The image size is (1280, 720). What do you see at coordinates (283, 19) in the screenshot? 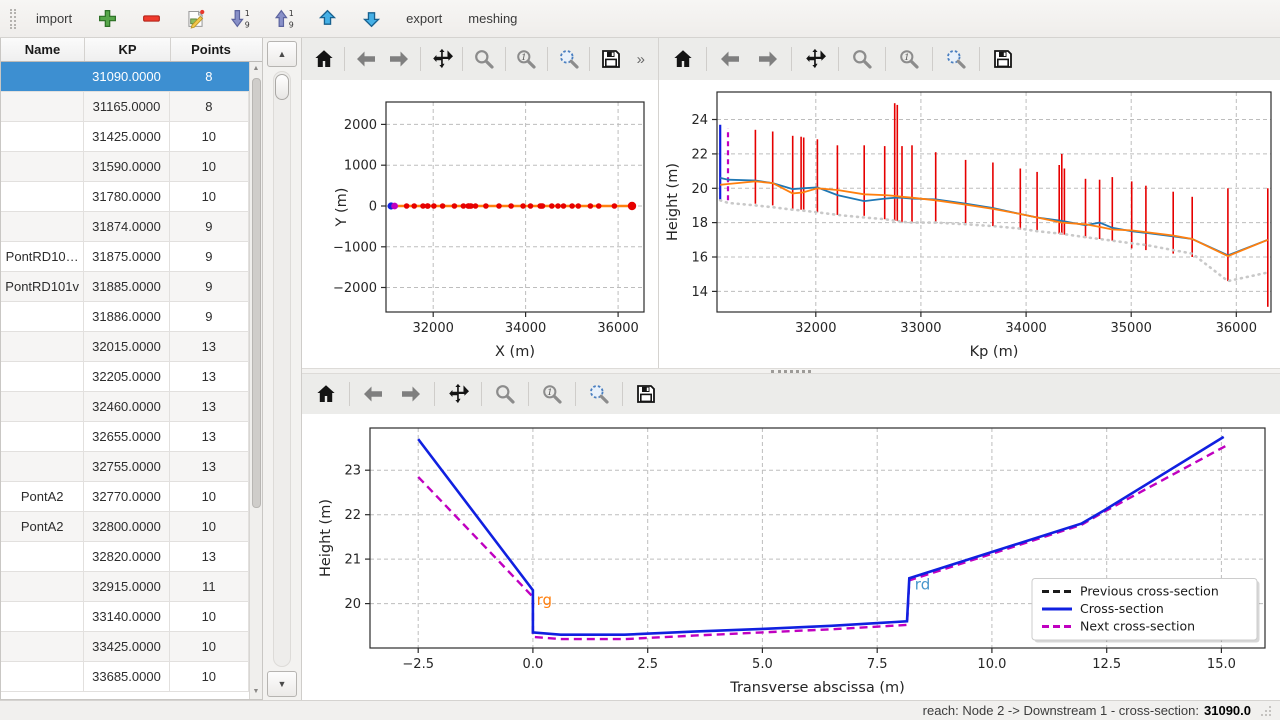
I see `sort-ascending-button: 1 9` at bounding box center [283, 19].